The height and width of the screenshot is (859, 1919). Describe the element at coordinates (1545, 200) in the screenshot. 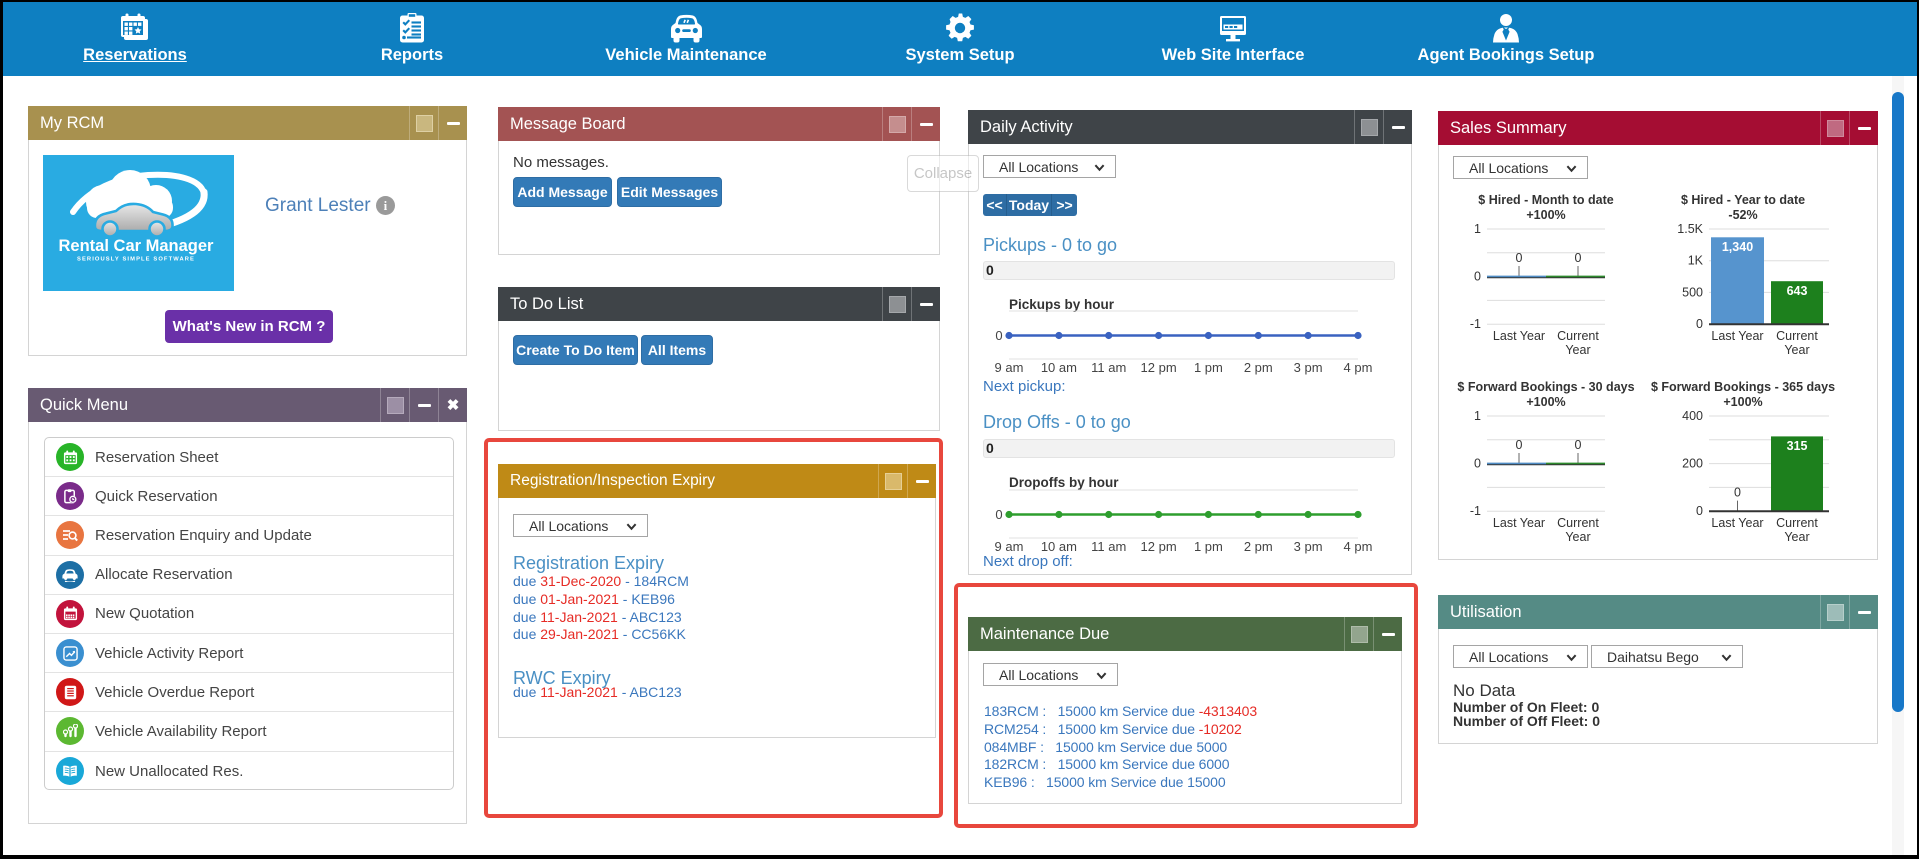

I see `svg-text: $ Hired - Month to date` at that location.